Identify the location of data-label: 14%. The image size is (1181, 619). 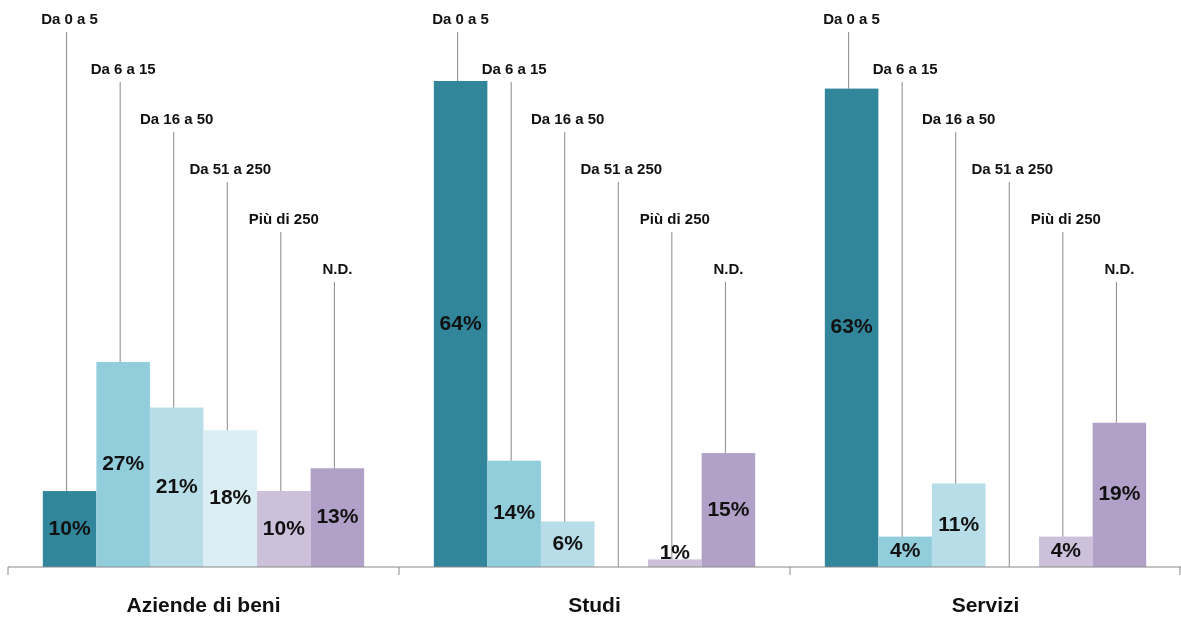
(514, 512).